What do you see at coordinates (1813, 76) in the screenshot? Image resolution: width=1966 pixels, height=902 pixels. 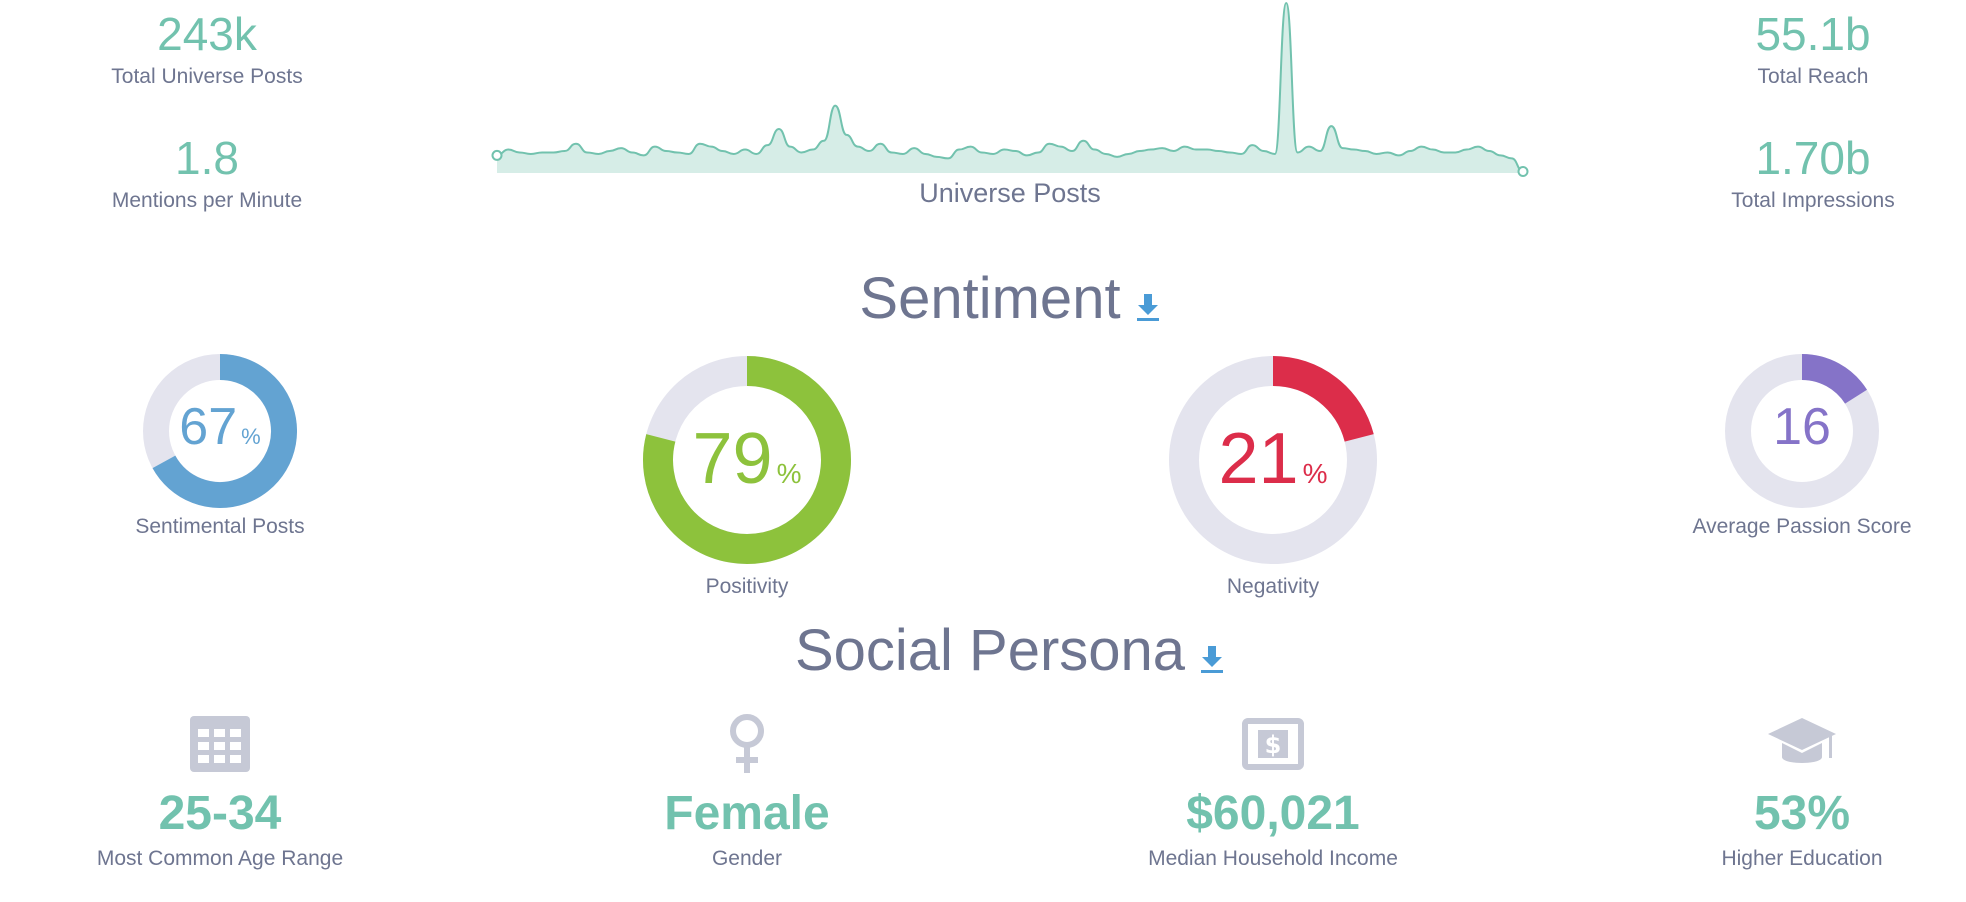 I see `stat-label: Total Reach` at bounding box center [1813, 76].